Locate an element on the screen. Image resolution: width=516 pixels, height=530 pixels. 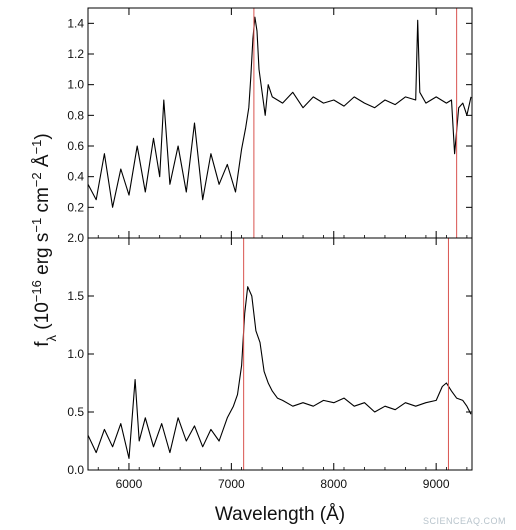
top-ytick-label: 0.2 is located at coordinates (75, 207).